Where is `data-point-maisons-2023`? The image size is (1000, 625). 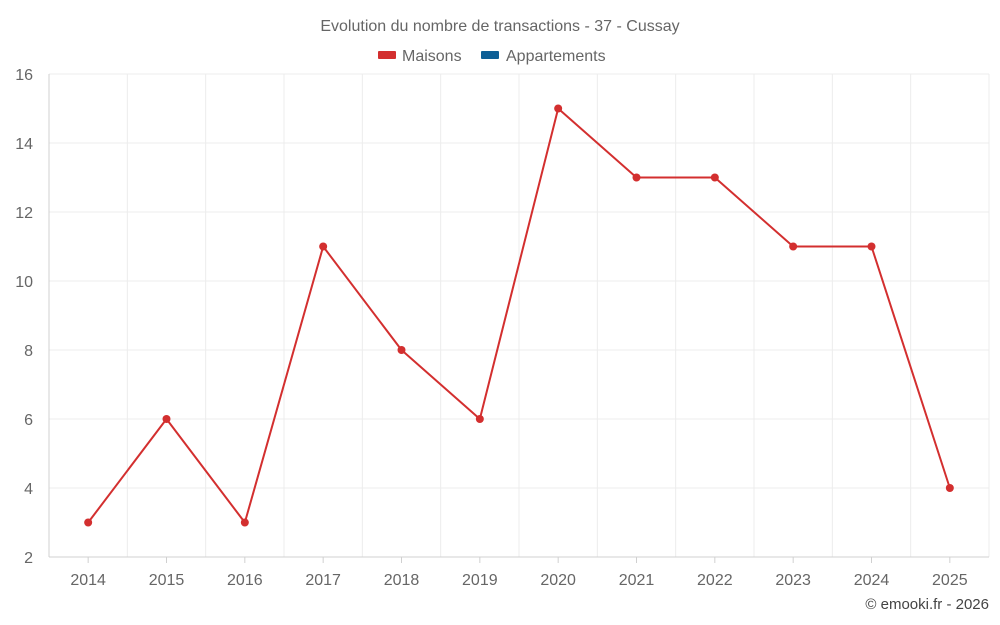 data-point-maisons-2023 is located at coordinates (793, 246).